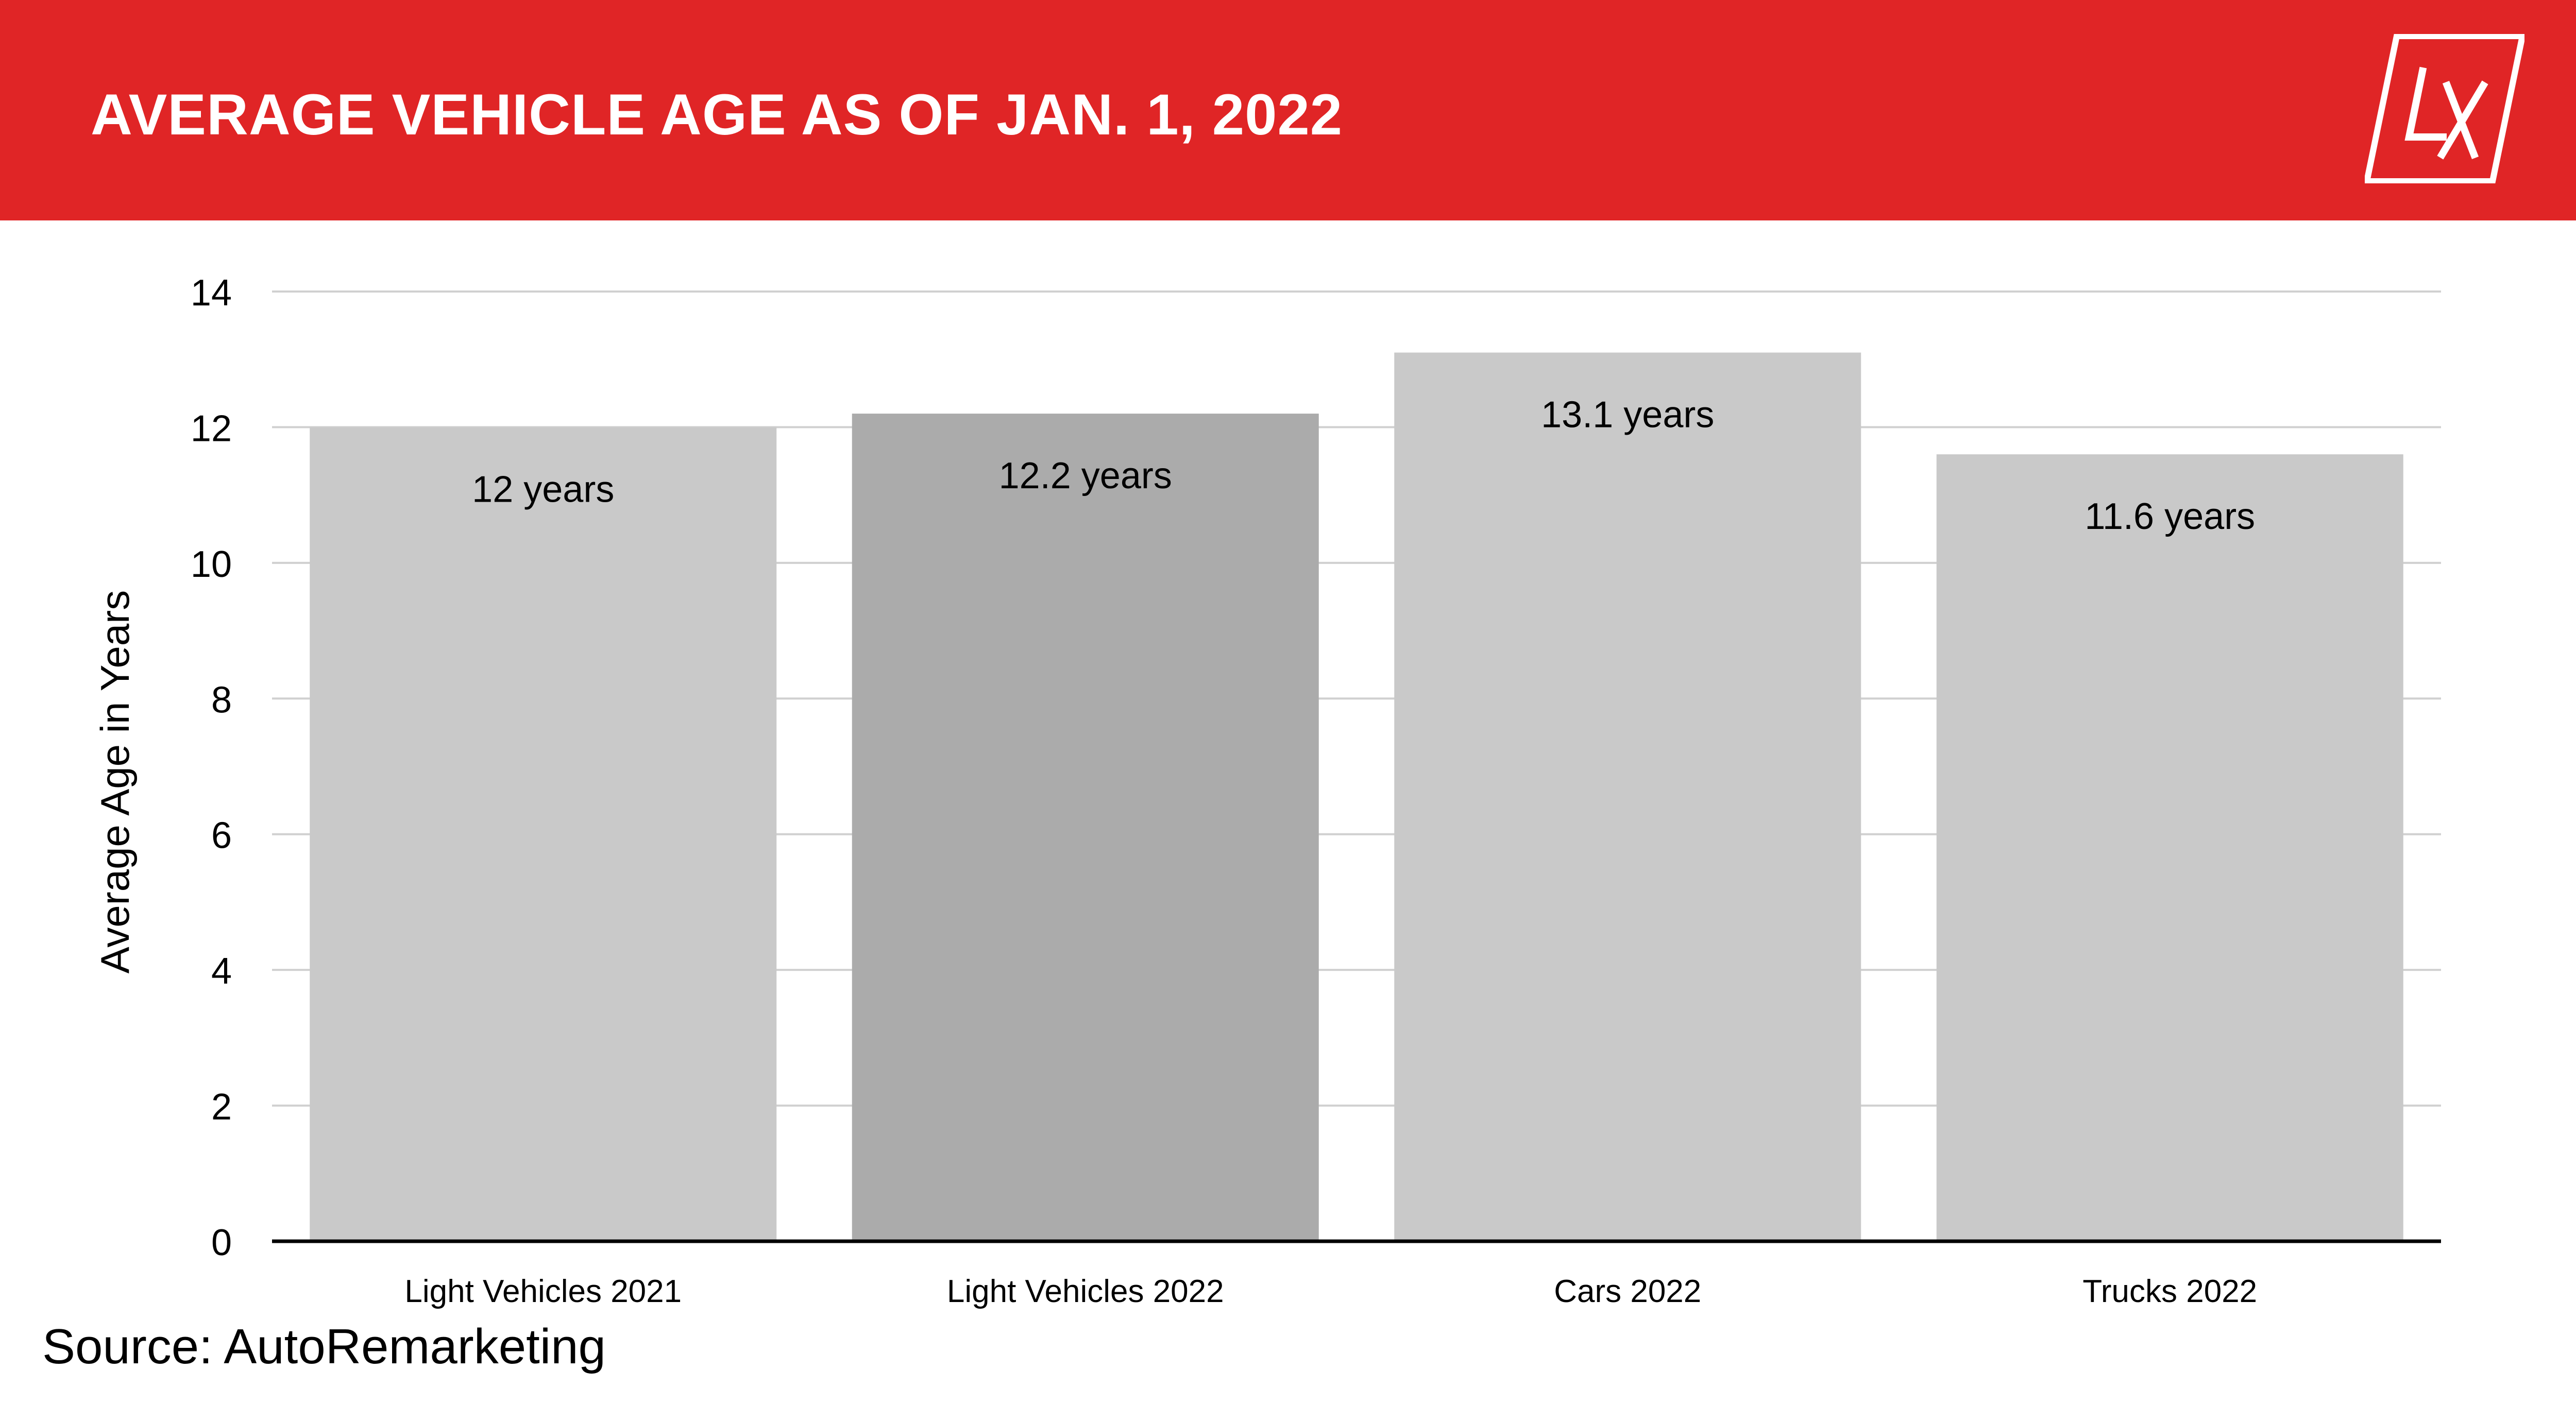 This screenshot has width=2576, height=1421. What do you see at coordinates (2169, 516) in the screenshot?
I see `data-label: 11.6 years` at bounding box center [2169, 516].